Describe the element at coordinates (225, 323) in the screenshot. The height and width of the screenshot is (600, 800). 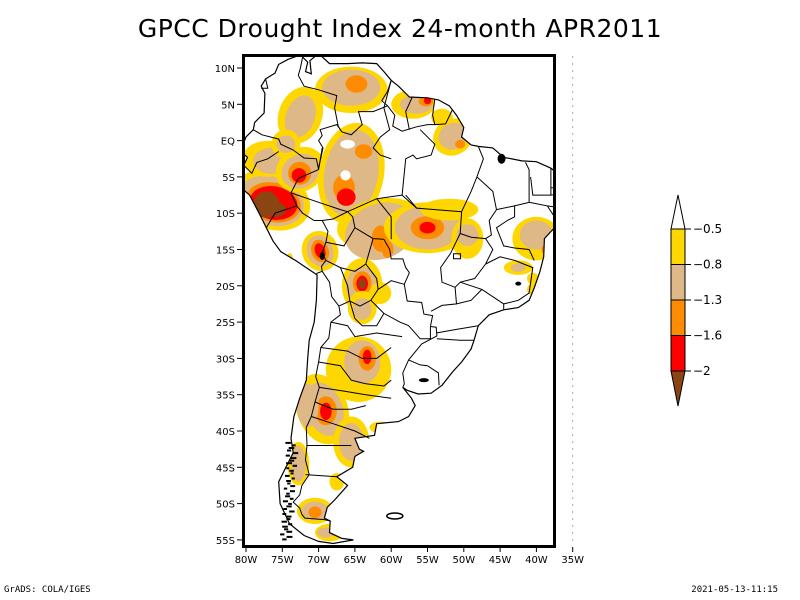
I see `y-tick-label: 25S` at that location.